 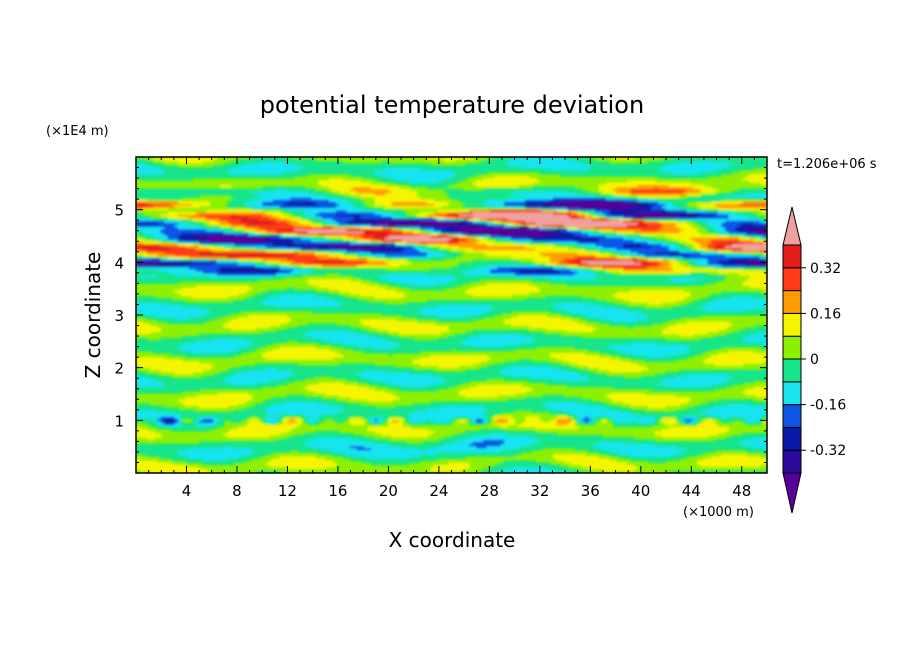 What do you see at coordinates (187, 491) in the screenshot?
I see `x-tick-label: 4` at bounding box center [187, 491].